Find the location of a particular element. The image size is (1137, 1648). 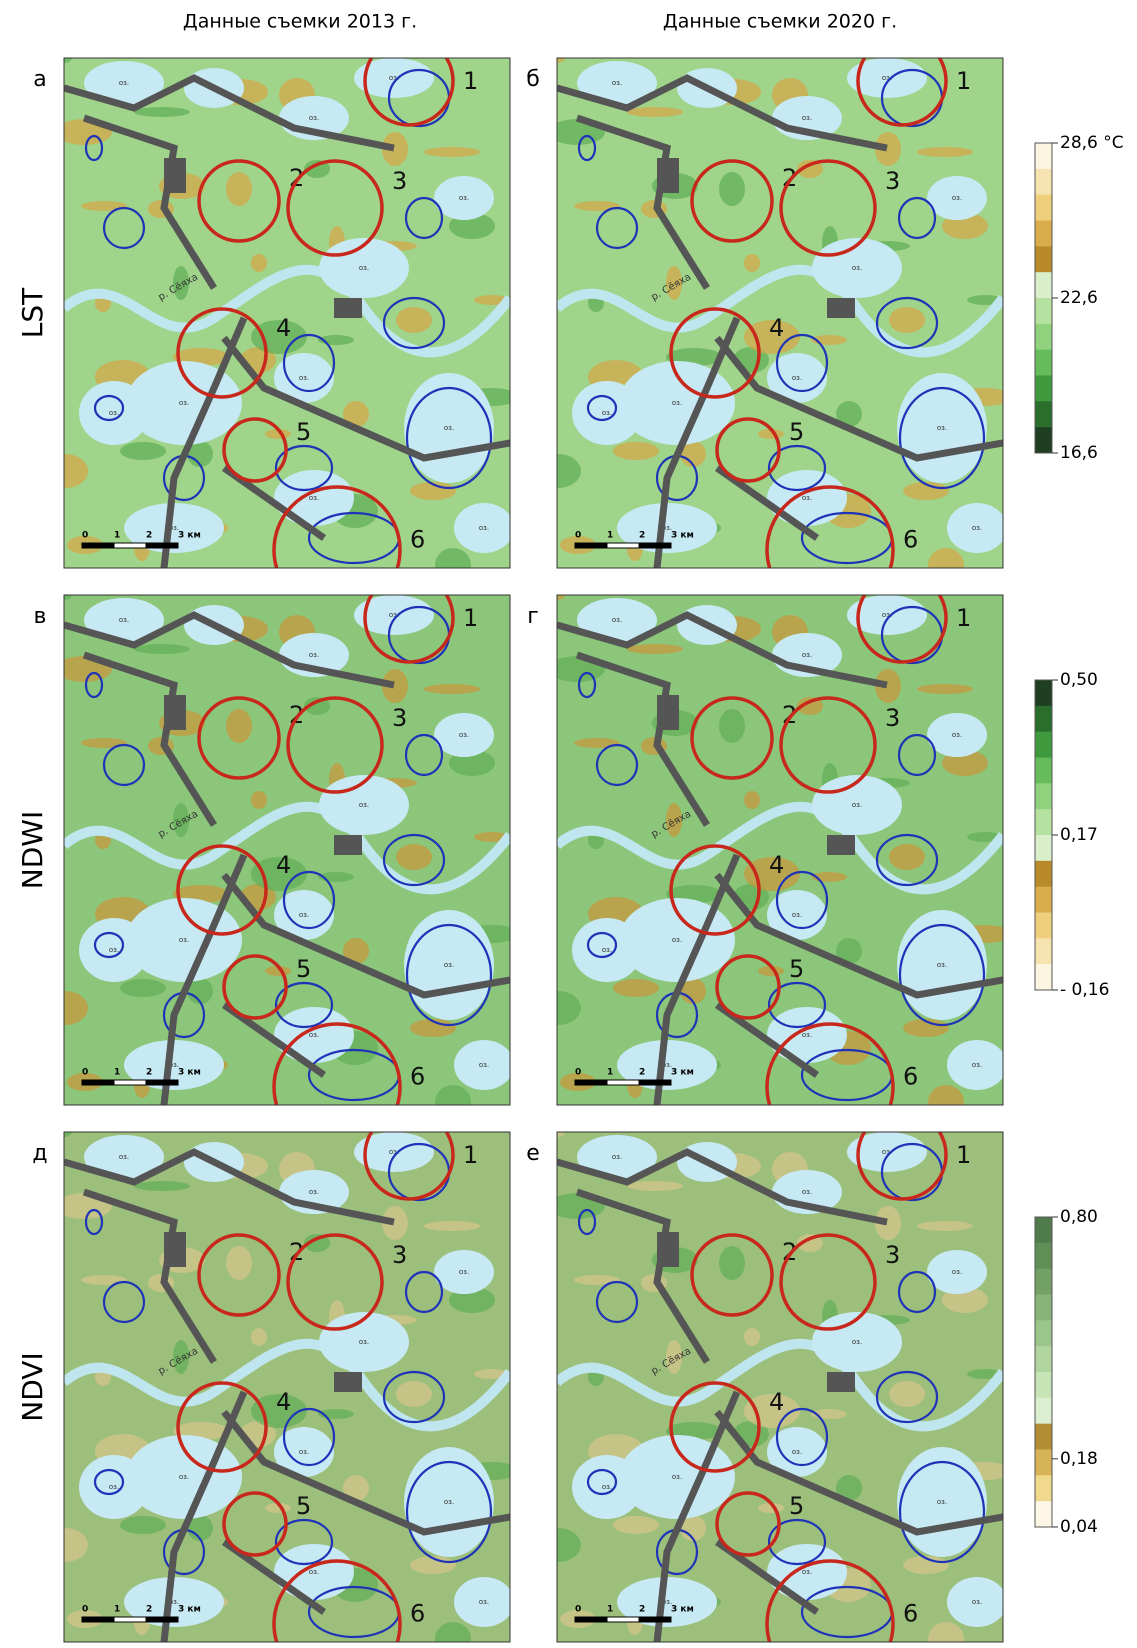

colorbar-label: 28,6 °C is located at coordinates (1092, 143).